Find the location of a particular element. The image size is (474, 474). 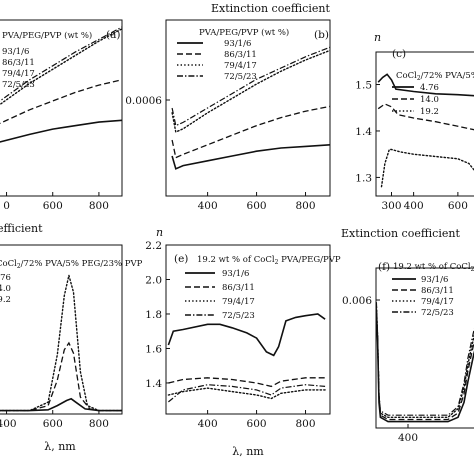

y-tick-label: 1.3 is located at coordinates (363, 178).